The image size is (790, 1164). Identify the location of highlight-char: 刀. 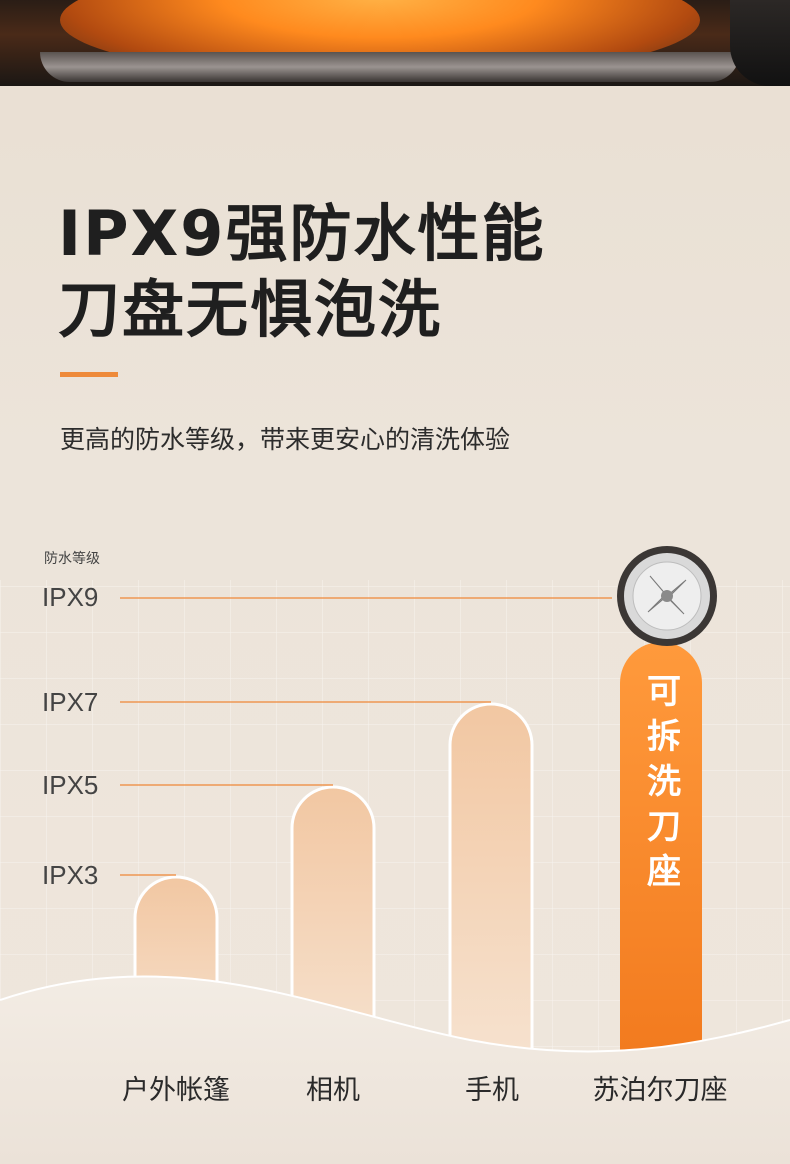
(664, 827).